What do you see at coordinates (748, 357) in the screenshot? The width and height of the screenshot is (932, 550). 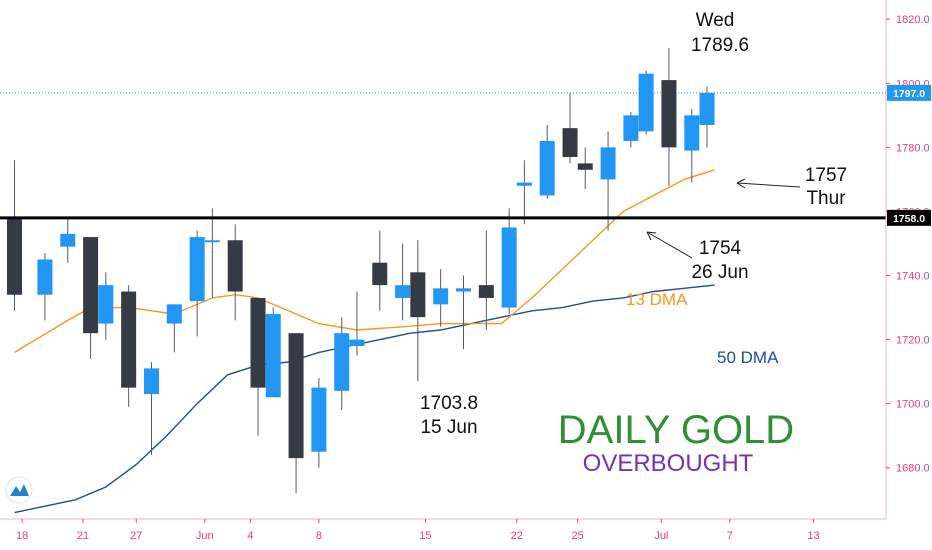 I see `label-50-dma: 50 DMA` at bounding box center [748, 357].